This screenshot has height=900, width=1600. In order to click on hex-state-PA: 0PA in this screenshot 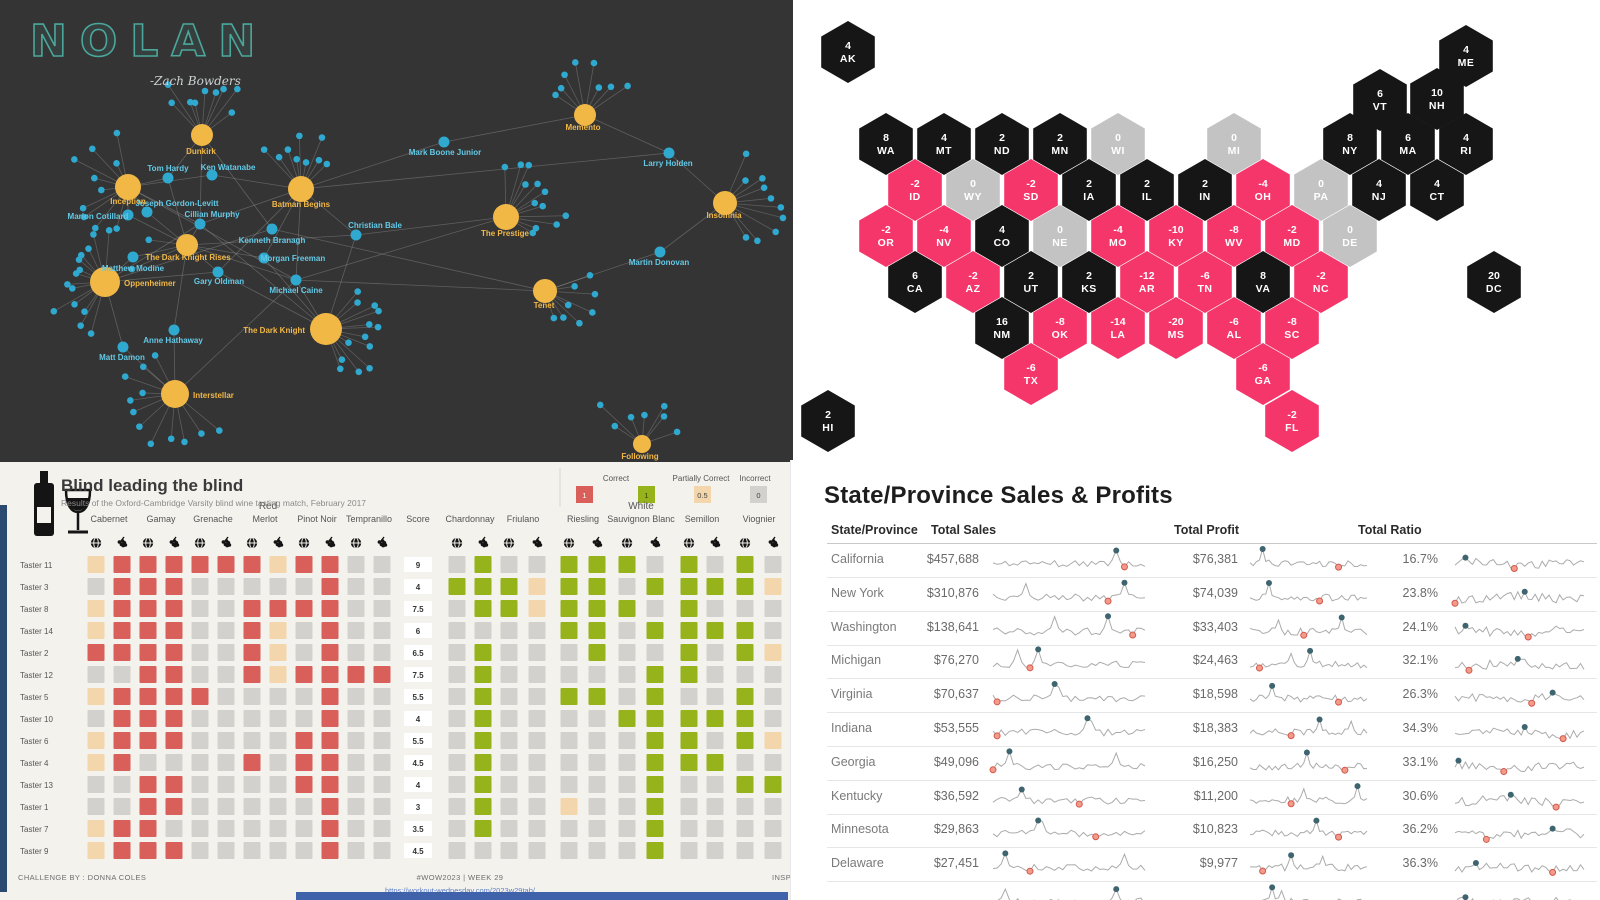, I will do `click(1321, 190)`.